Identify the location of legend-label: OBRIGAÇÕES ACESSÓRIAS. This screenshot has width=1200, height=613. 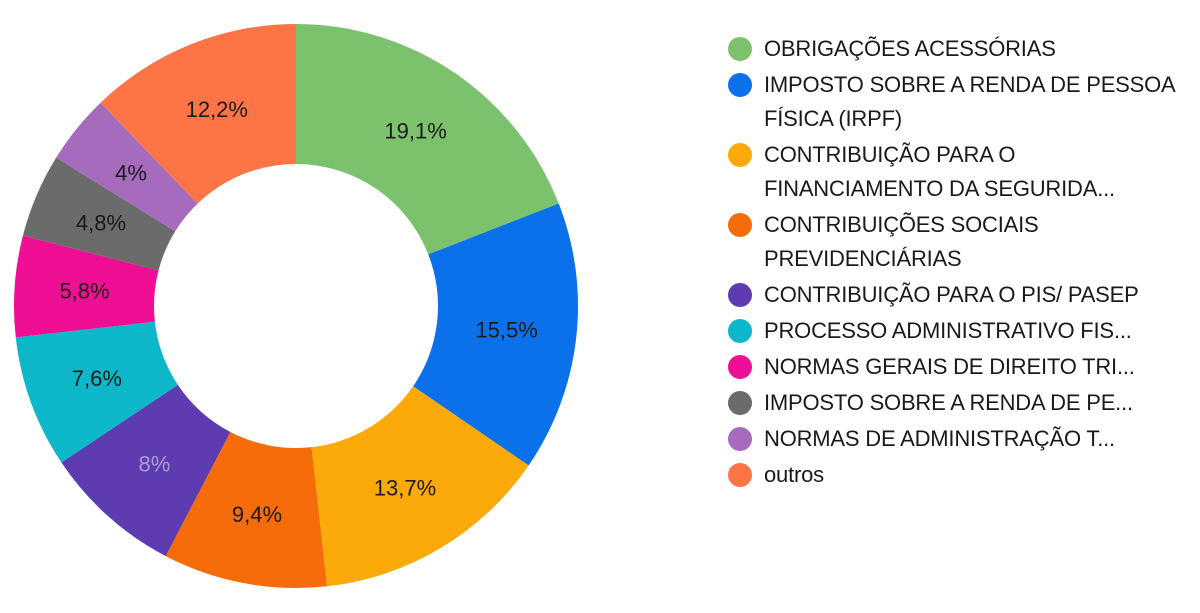
(910, 48).